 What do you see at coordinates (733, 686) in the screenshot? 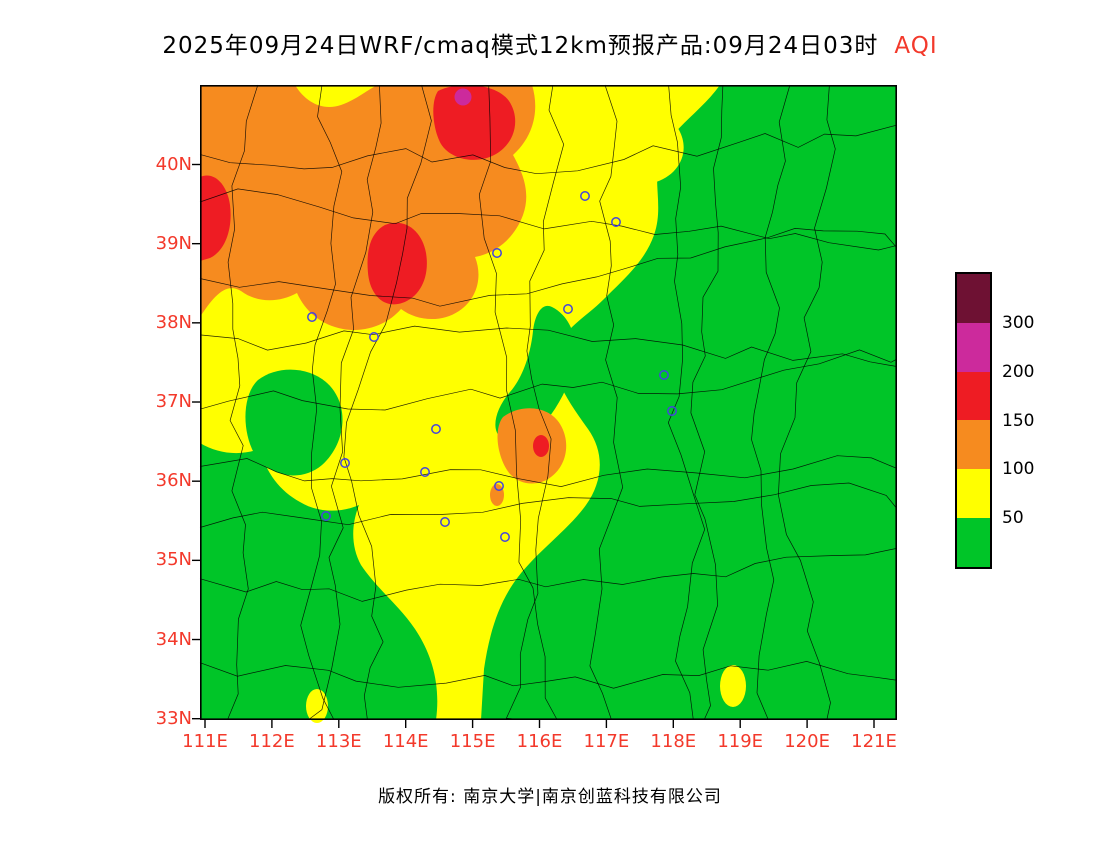
I see `region-yellow-spot-se` at bounding box center [733, 686].